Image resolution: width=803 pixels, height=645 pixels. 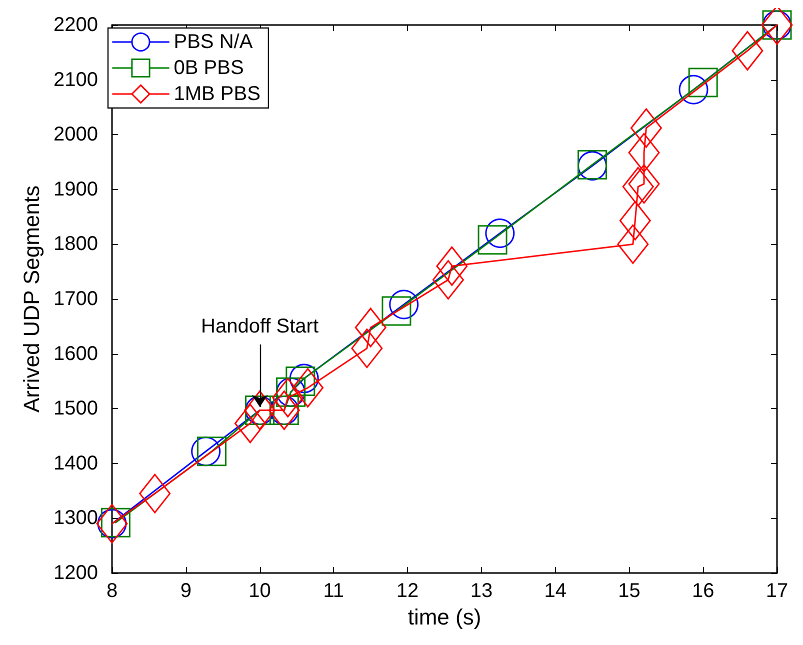 I want to click on x-tick-label: 8, so click(x=112, y=591).